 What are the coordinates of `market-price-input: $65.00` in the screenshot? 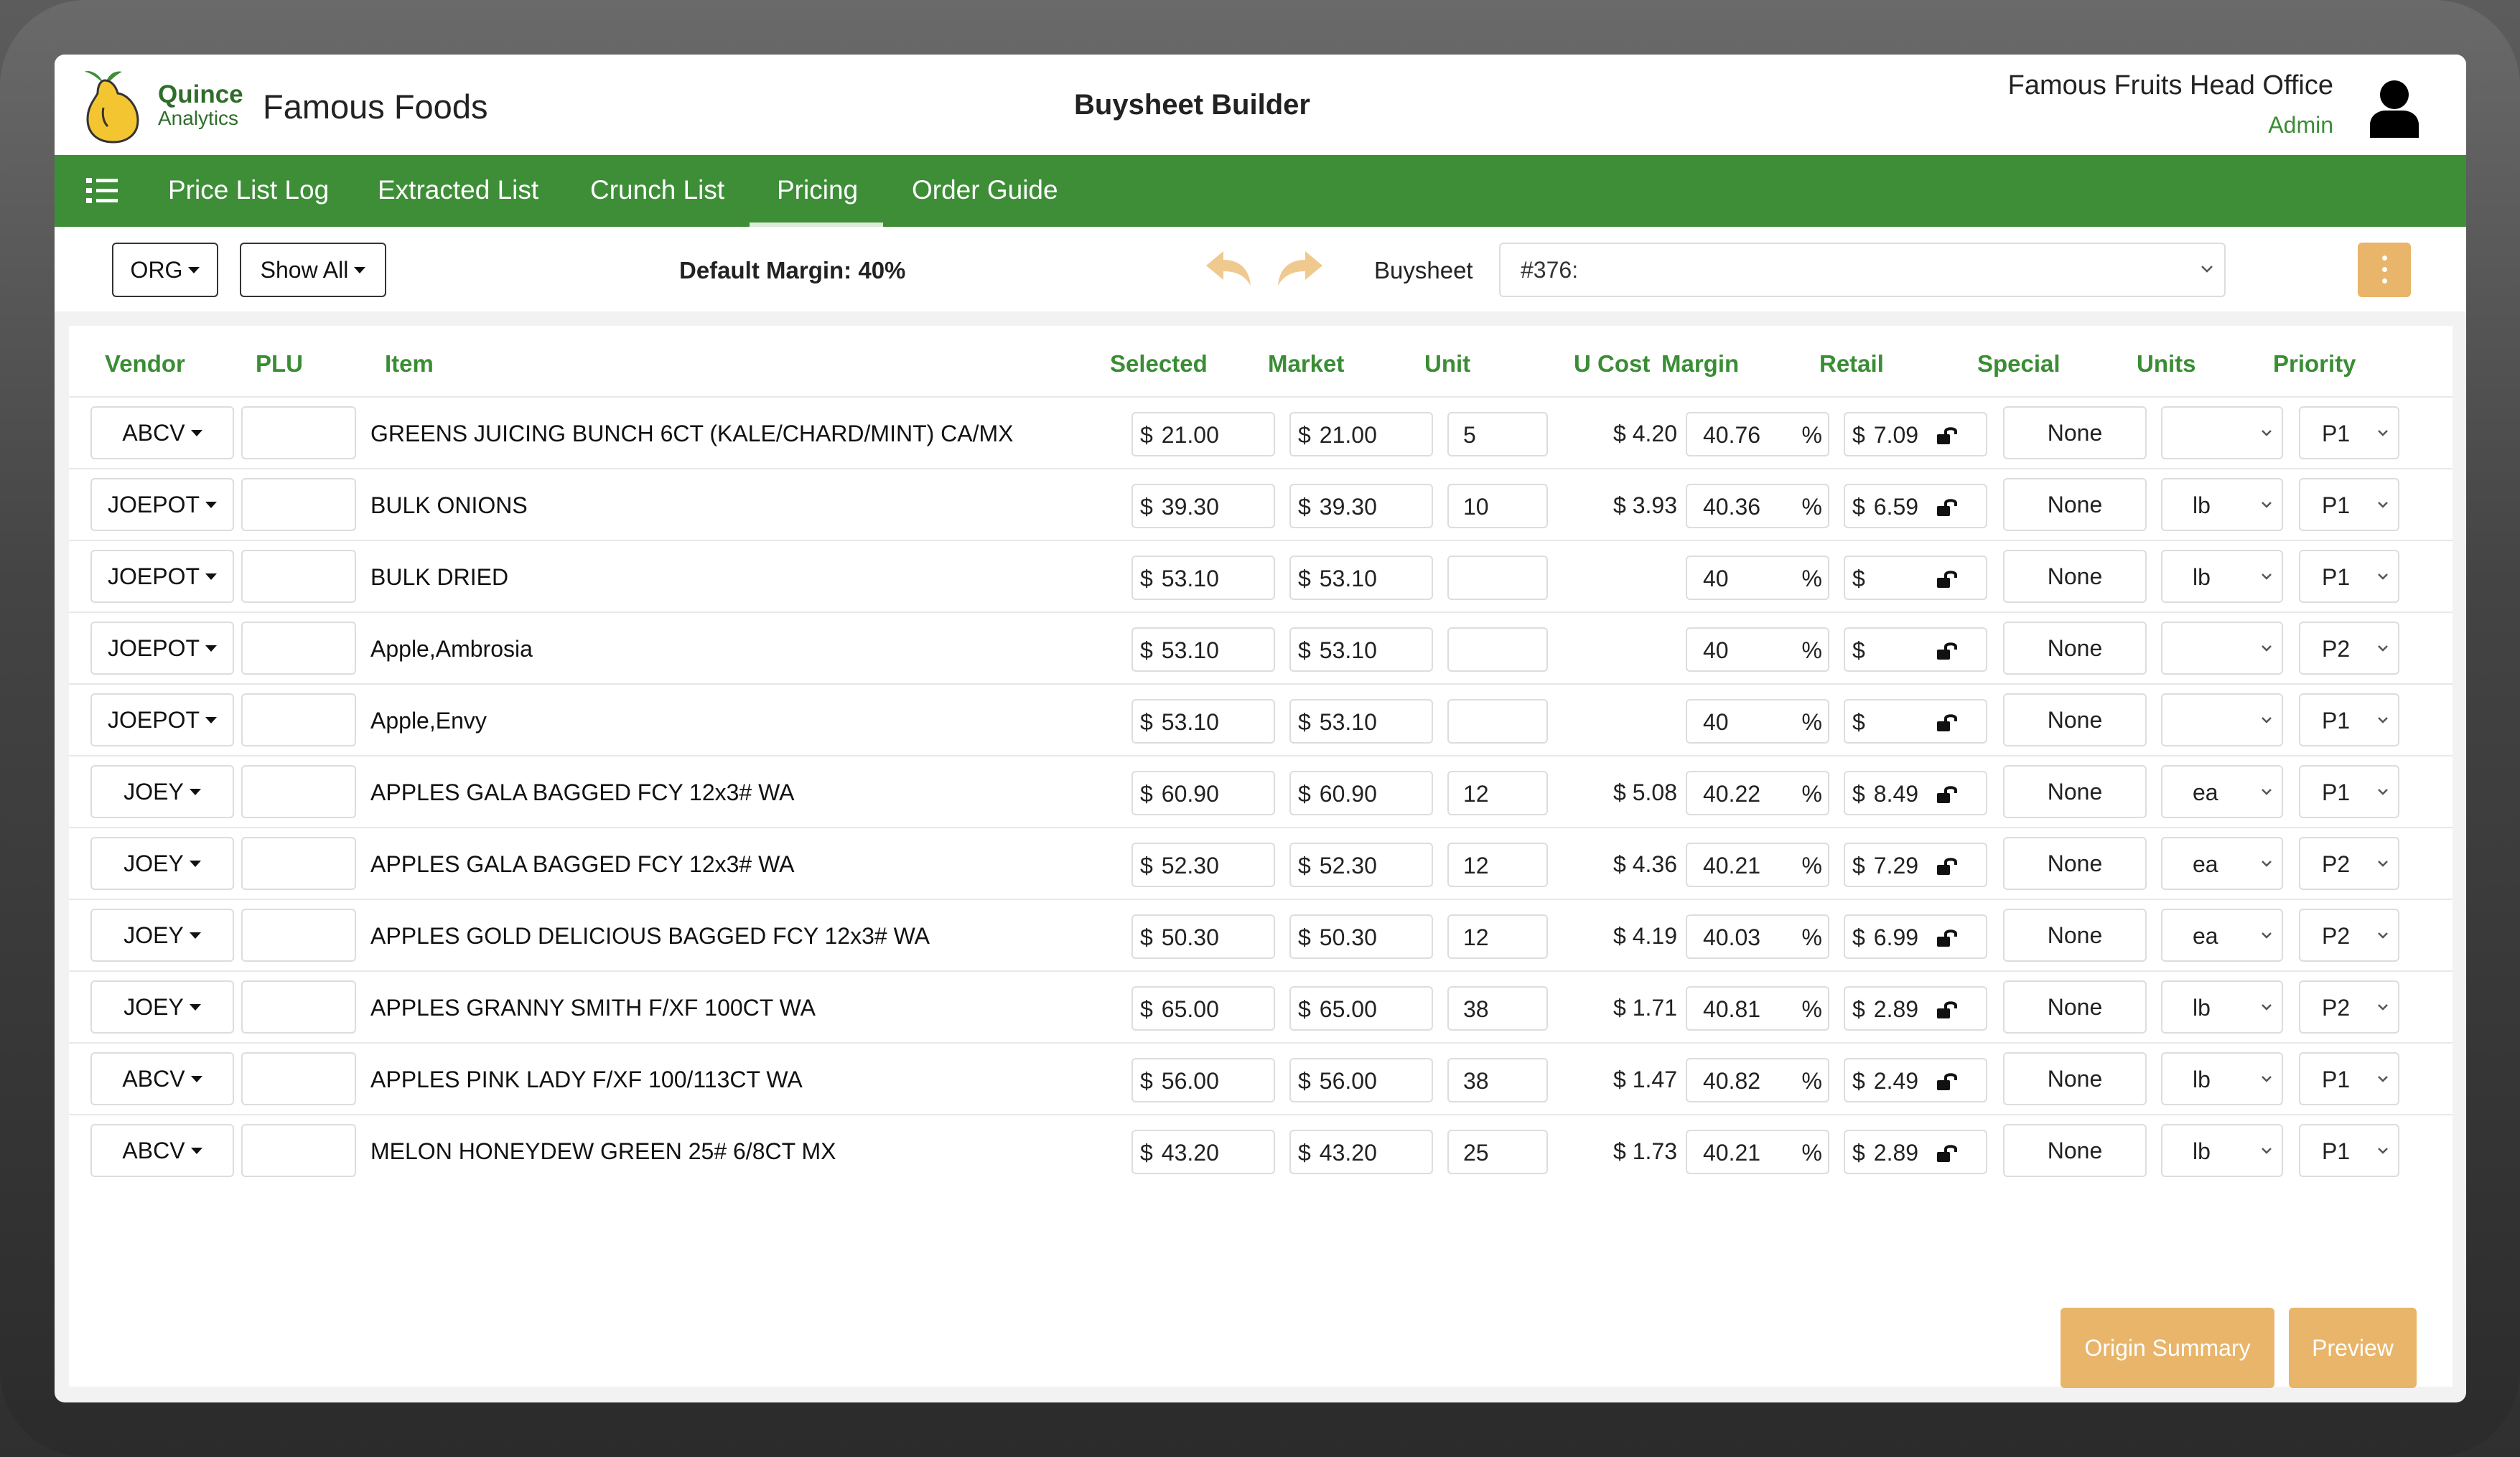 It's located at (1361, 1008).